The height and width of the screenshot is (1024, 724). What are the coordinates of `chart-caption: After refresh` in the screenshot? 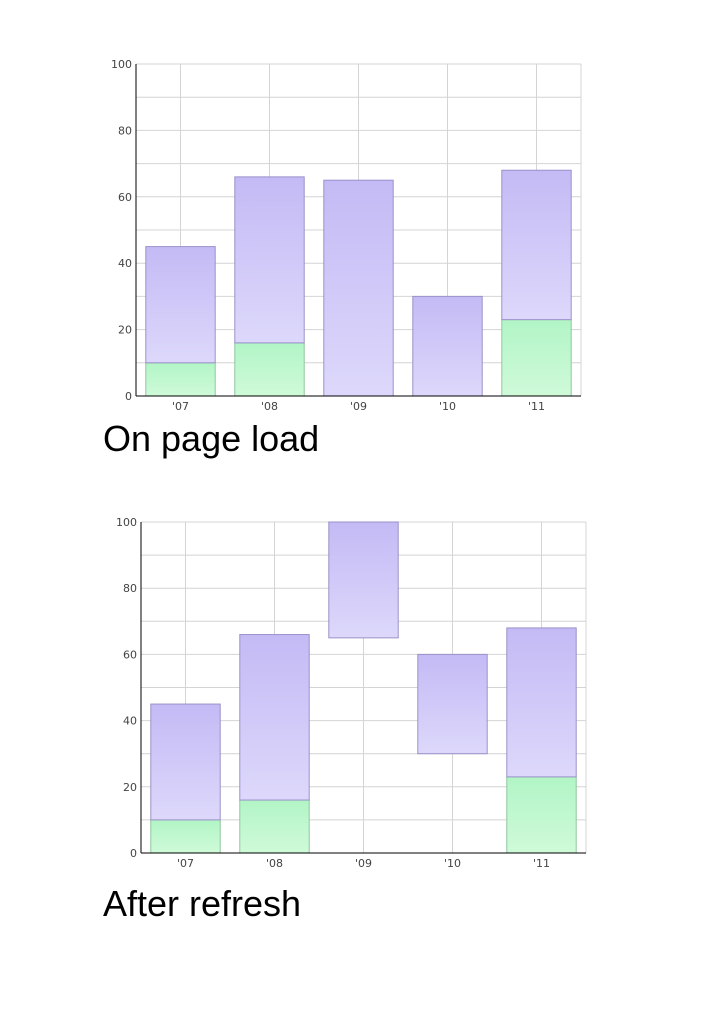 It's located at (202, 903).